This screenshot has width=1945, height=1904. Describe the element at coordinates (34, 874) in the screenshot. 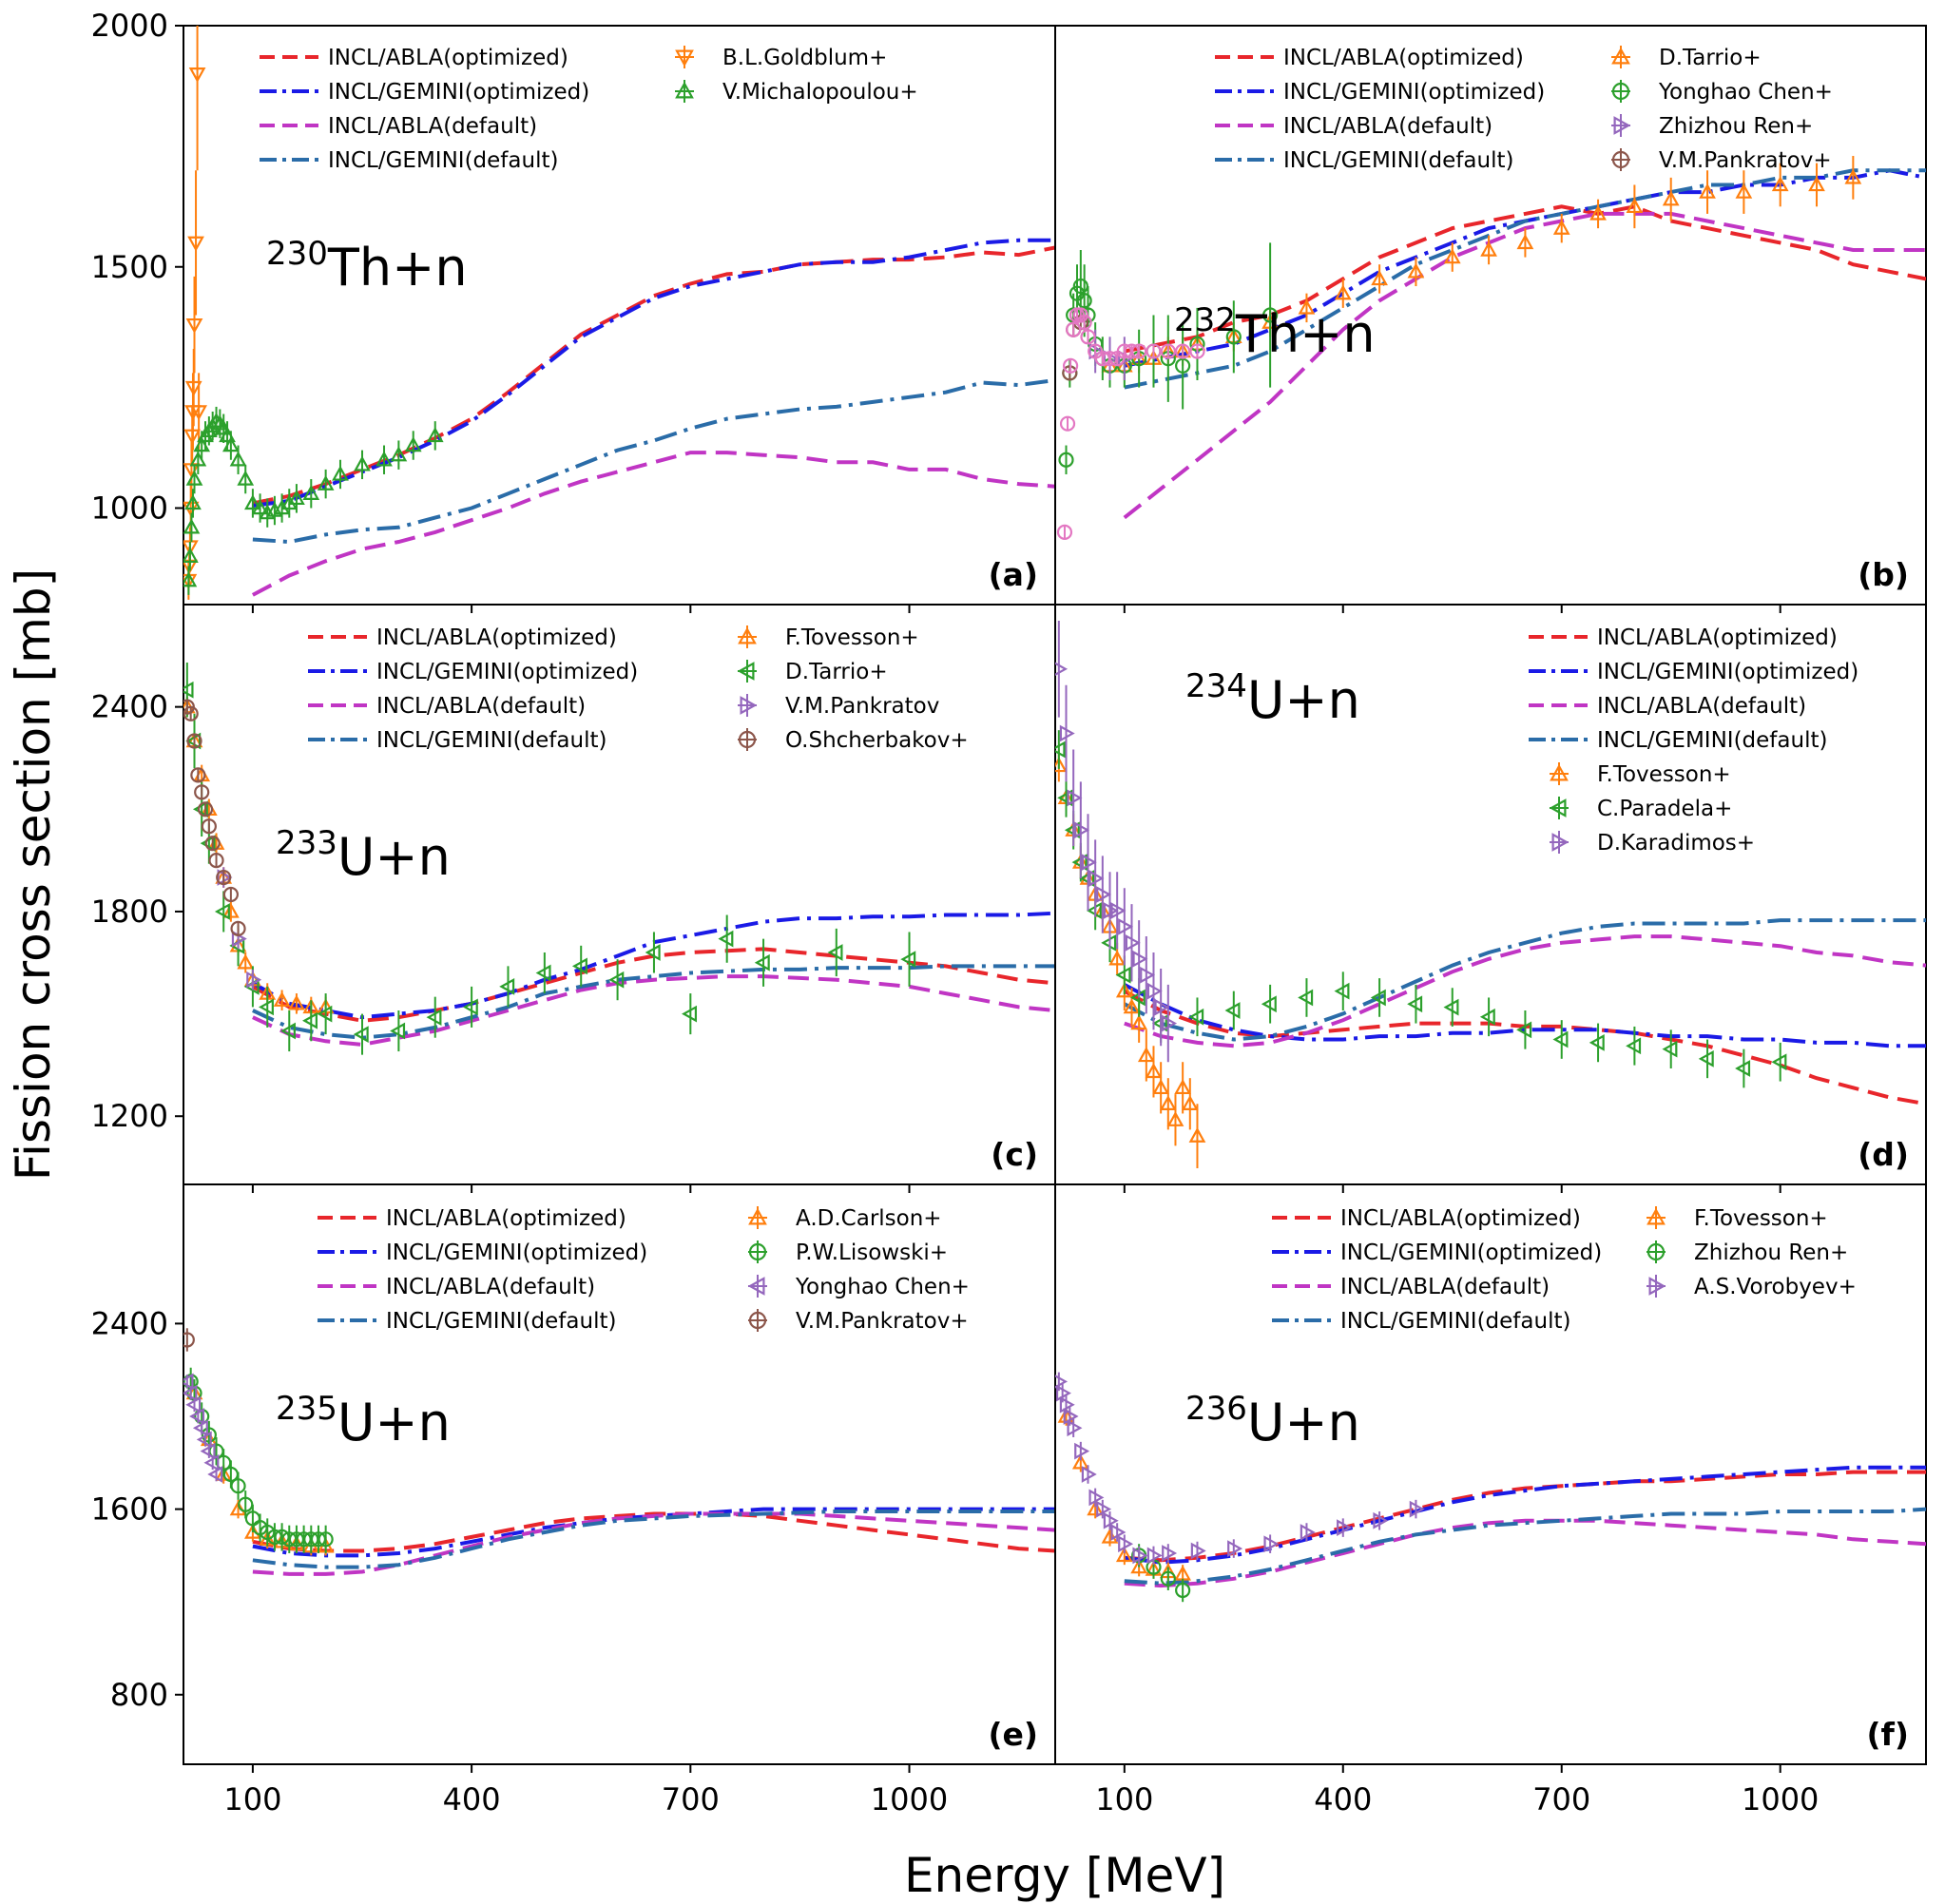

I see `y-axis-title: Fission cross section [mb]` at that location.